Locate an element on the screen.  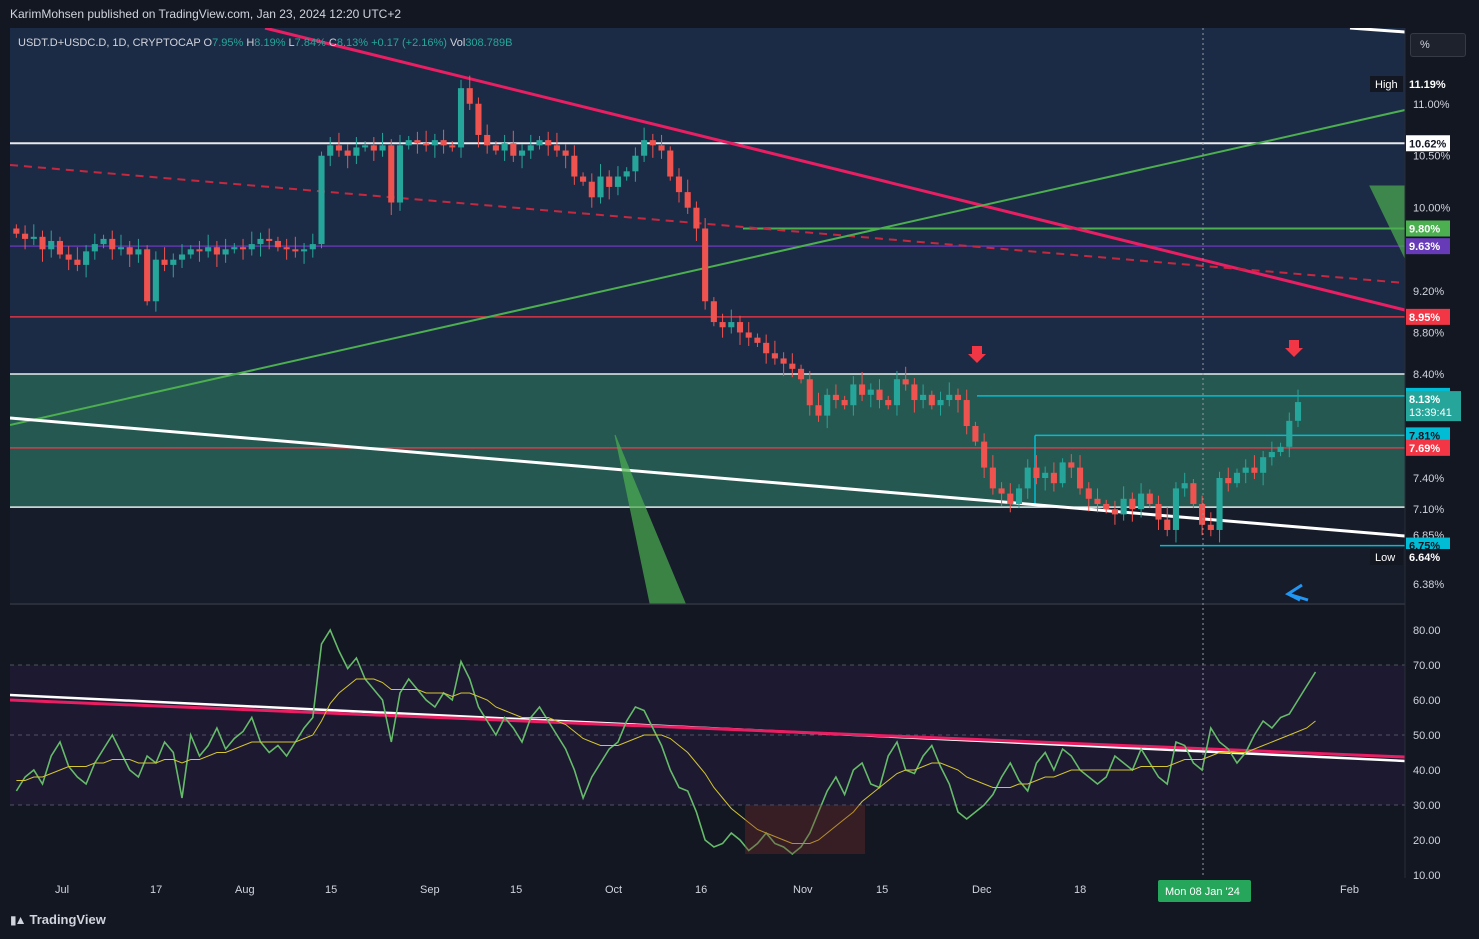
dashed-red-trendline is located at coordinates (707, 224).